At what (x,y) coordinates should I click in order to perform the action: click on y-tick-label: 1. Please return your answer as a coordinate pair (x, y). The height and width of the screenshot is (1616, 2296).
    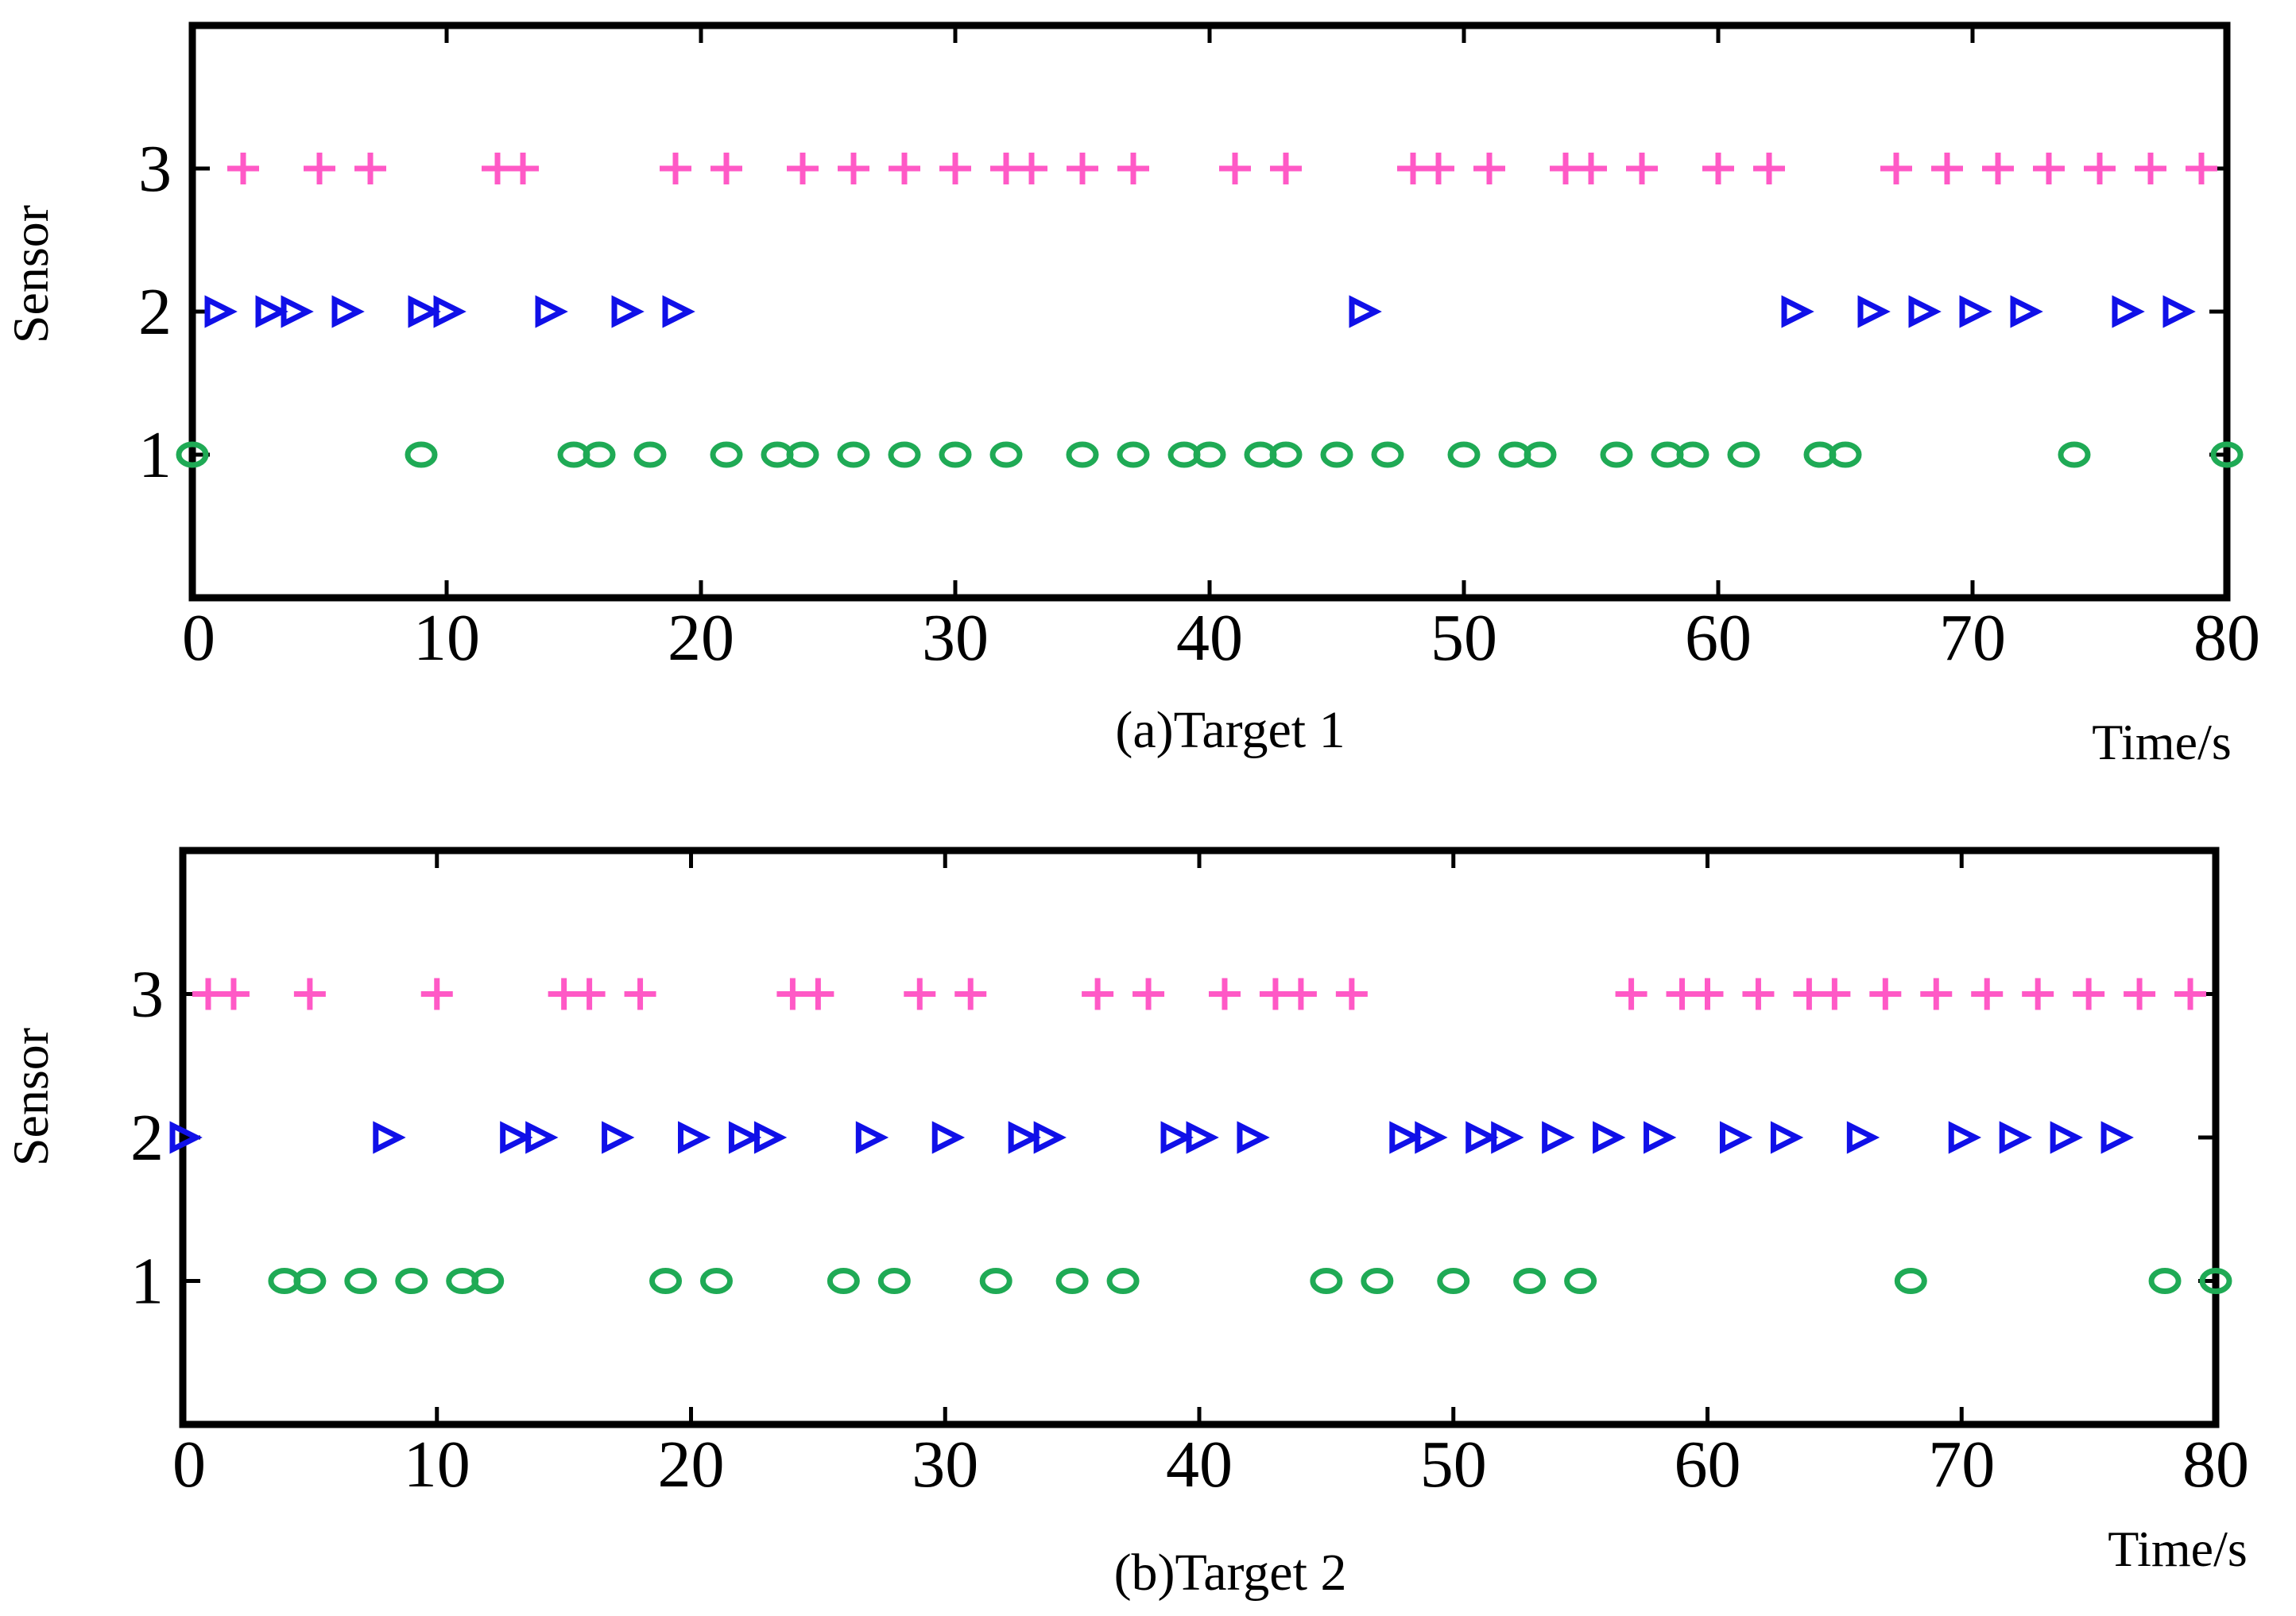
    Looking at the image, I should click on (155, 455).